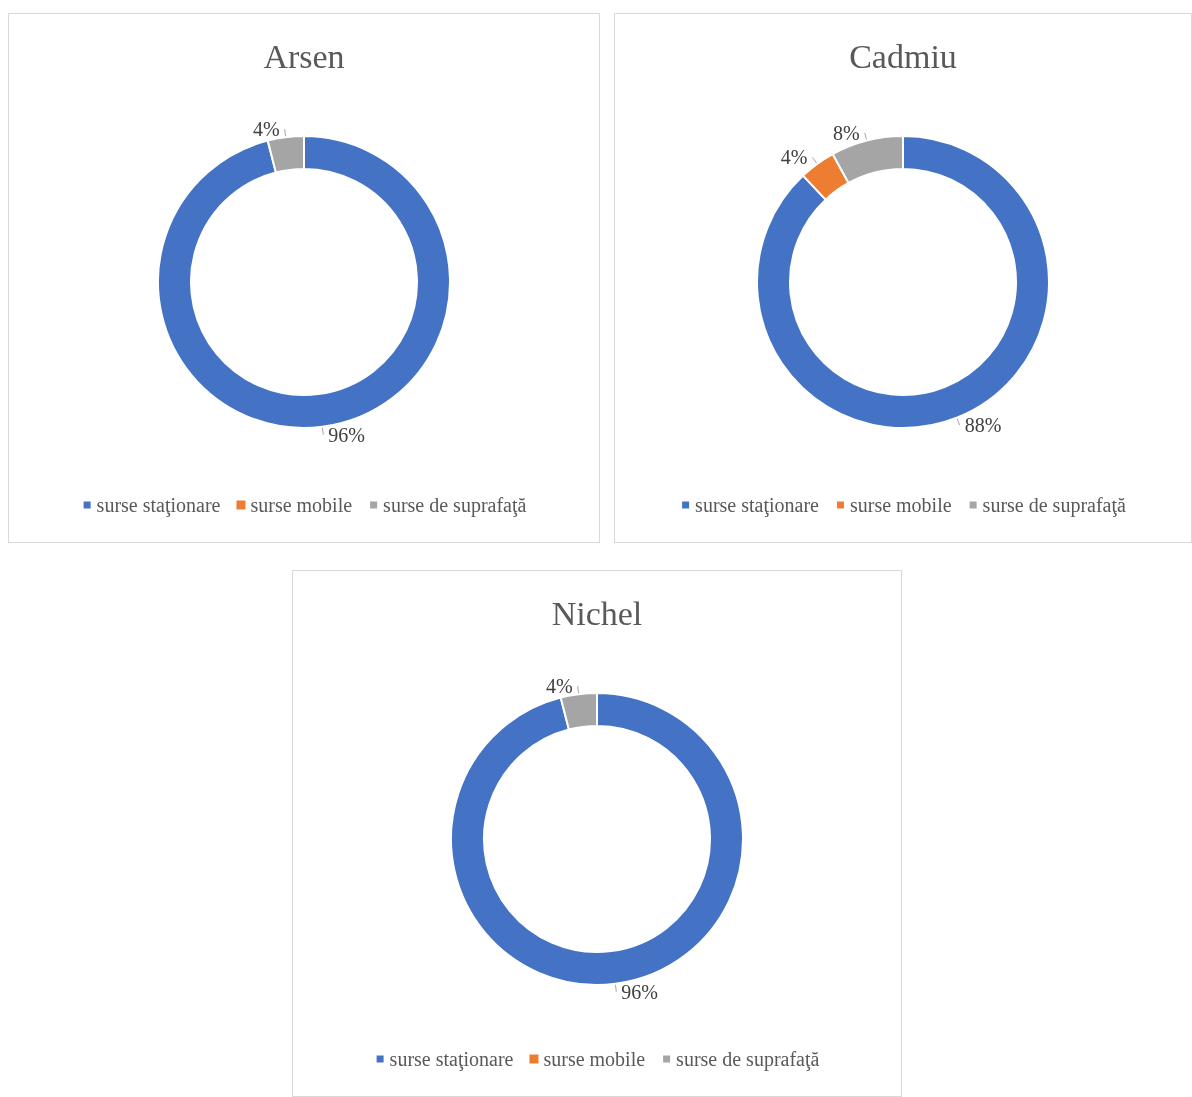 Image resolution: width=1192 pixels, height=1097 pixels. Describe the element at coordinates (304, 56) in the screenshot. I see `chart-title: Arsen` at that location.